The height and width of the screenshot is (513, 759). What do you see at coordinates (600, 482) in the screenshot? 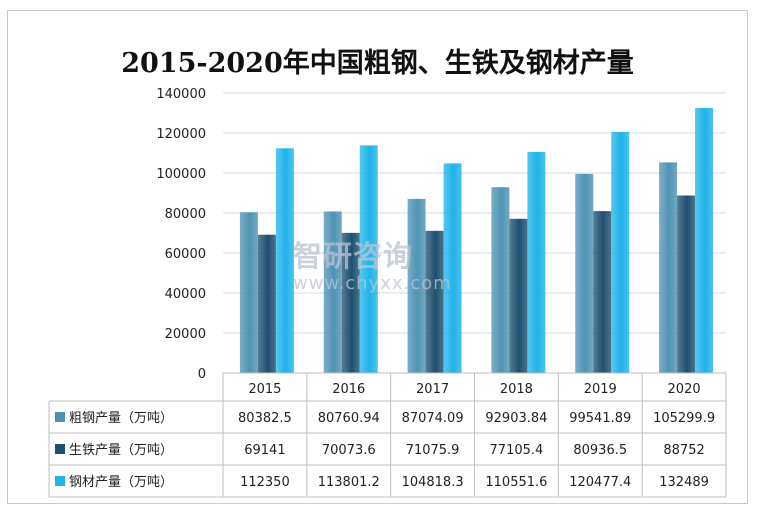
I see `data-label: 120477.4` at bounding box center [600, 482].